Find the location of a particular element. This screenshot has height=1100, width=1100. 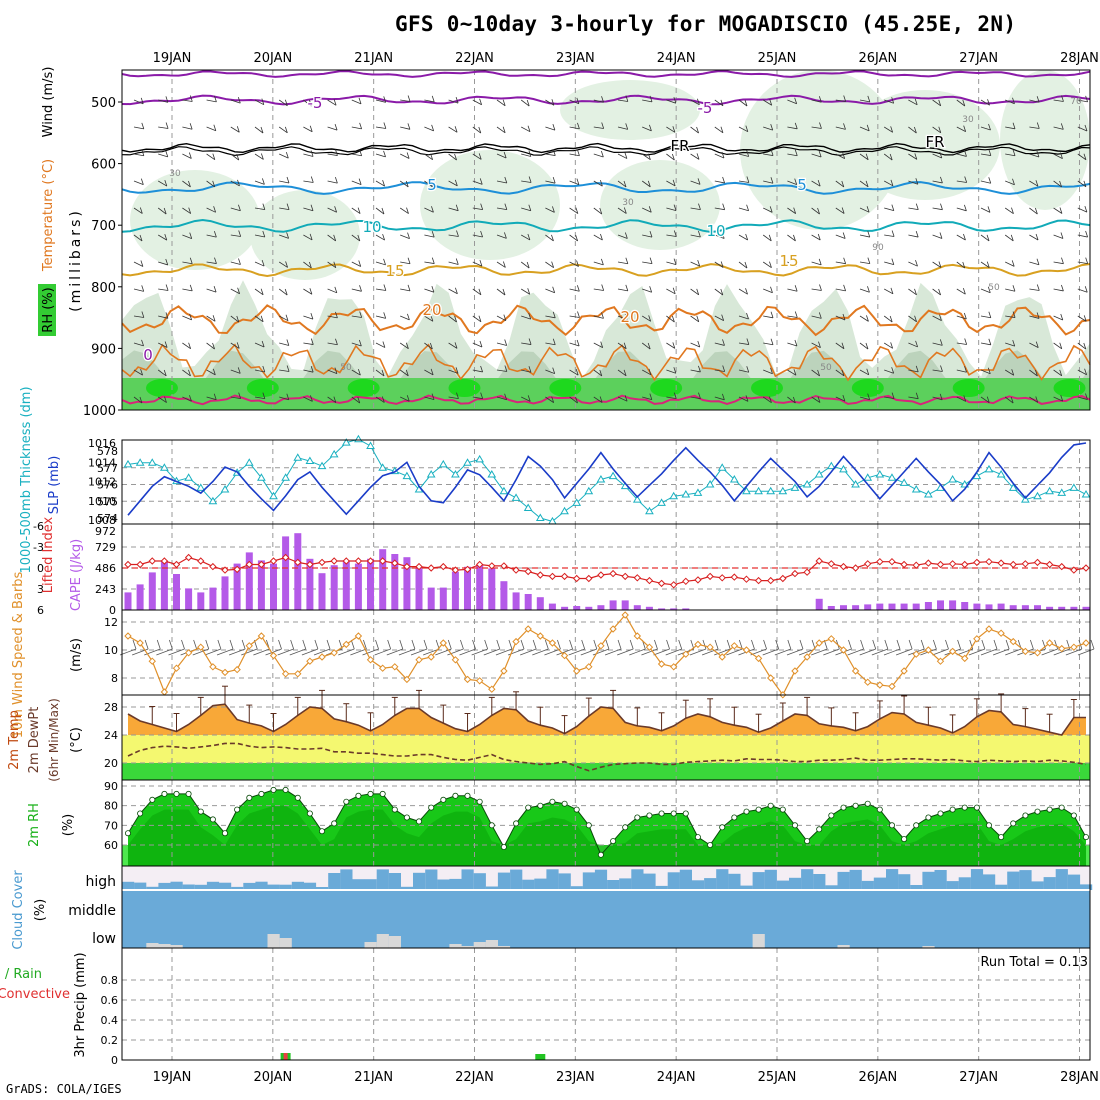

date-label-bottom: 27JAN is located at coordinates (978, 1077).